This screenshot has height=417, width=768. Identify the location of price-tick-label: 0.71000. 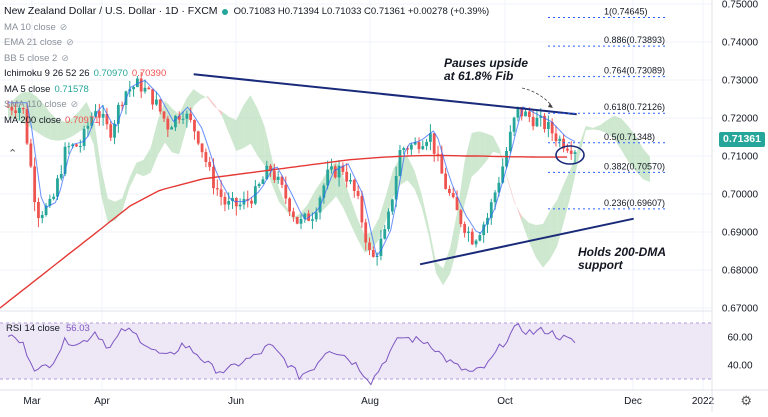
(740, 157).